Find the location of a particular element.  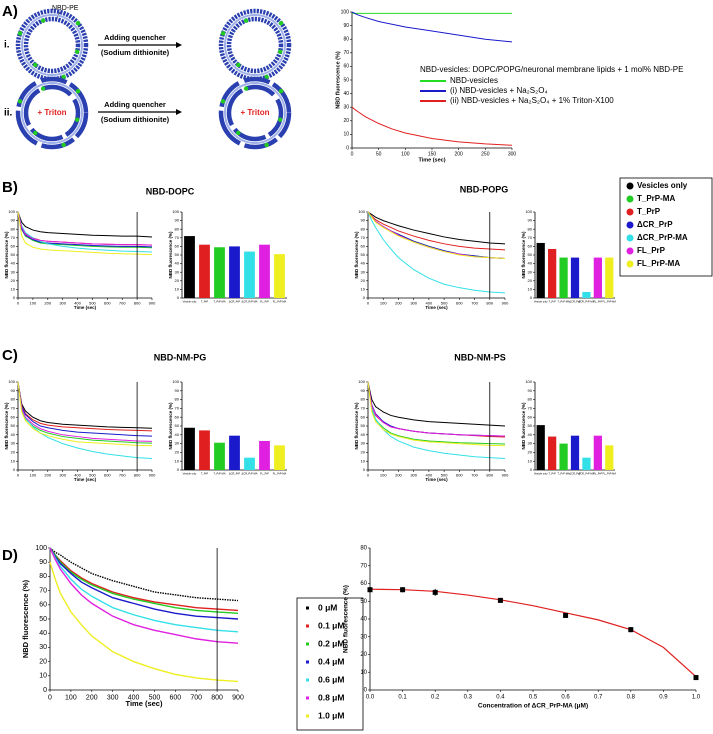

legend-label: 0.2 μM is located at coordinates (331, 643).